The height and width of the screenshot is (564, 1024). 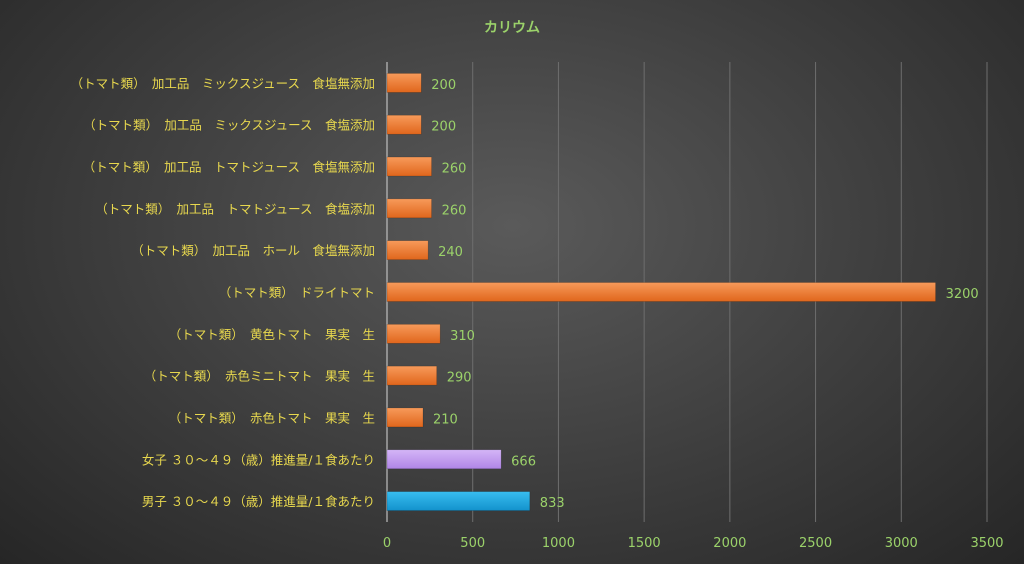 I want to click on data-label: 210, so click(x=445, y=419).